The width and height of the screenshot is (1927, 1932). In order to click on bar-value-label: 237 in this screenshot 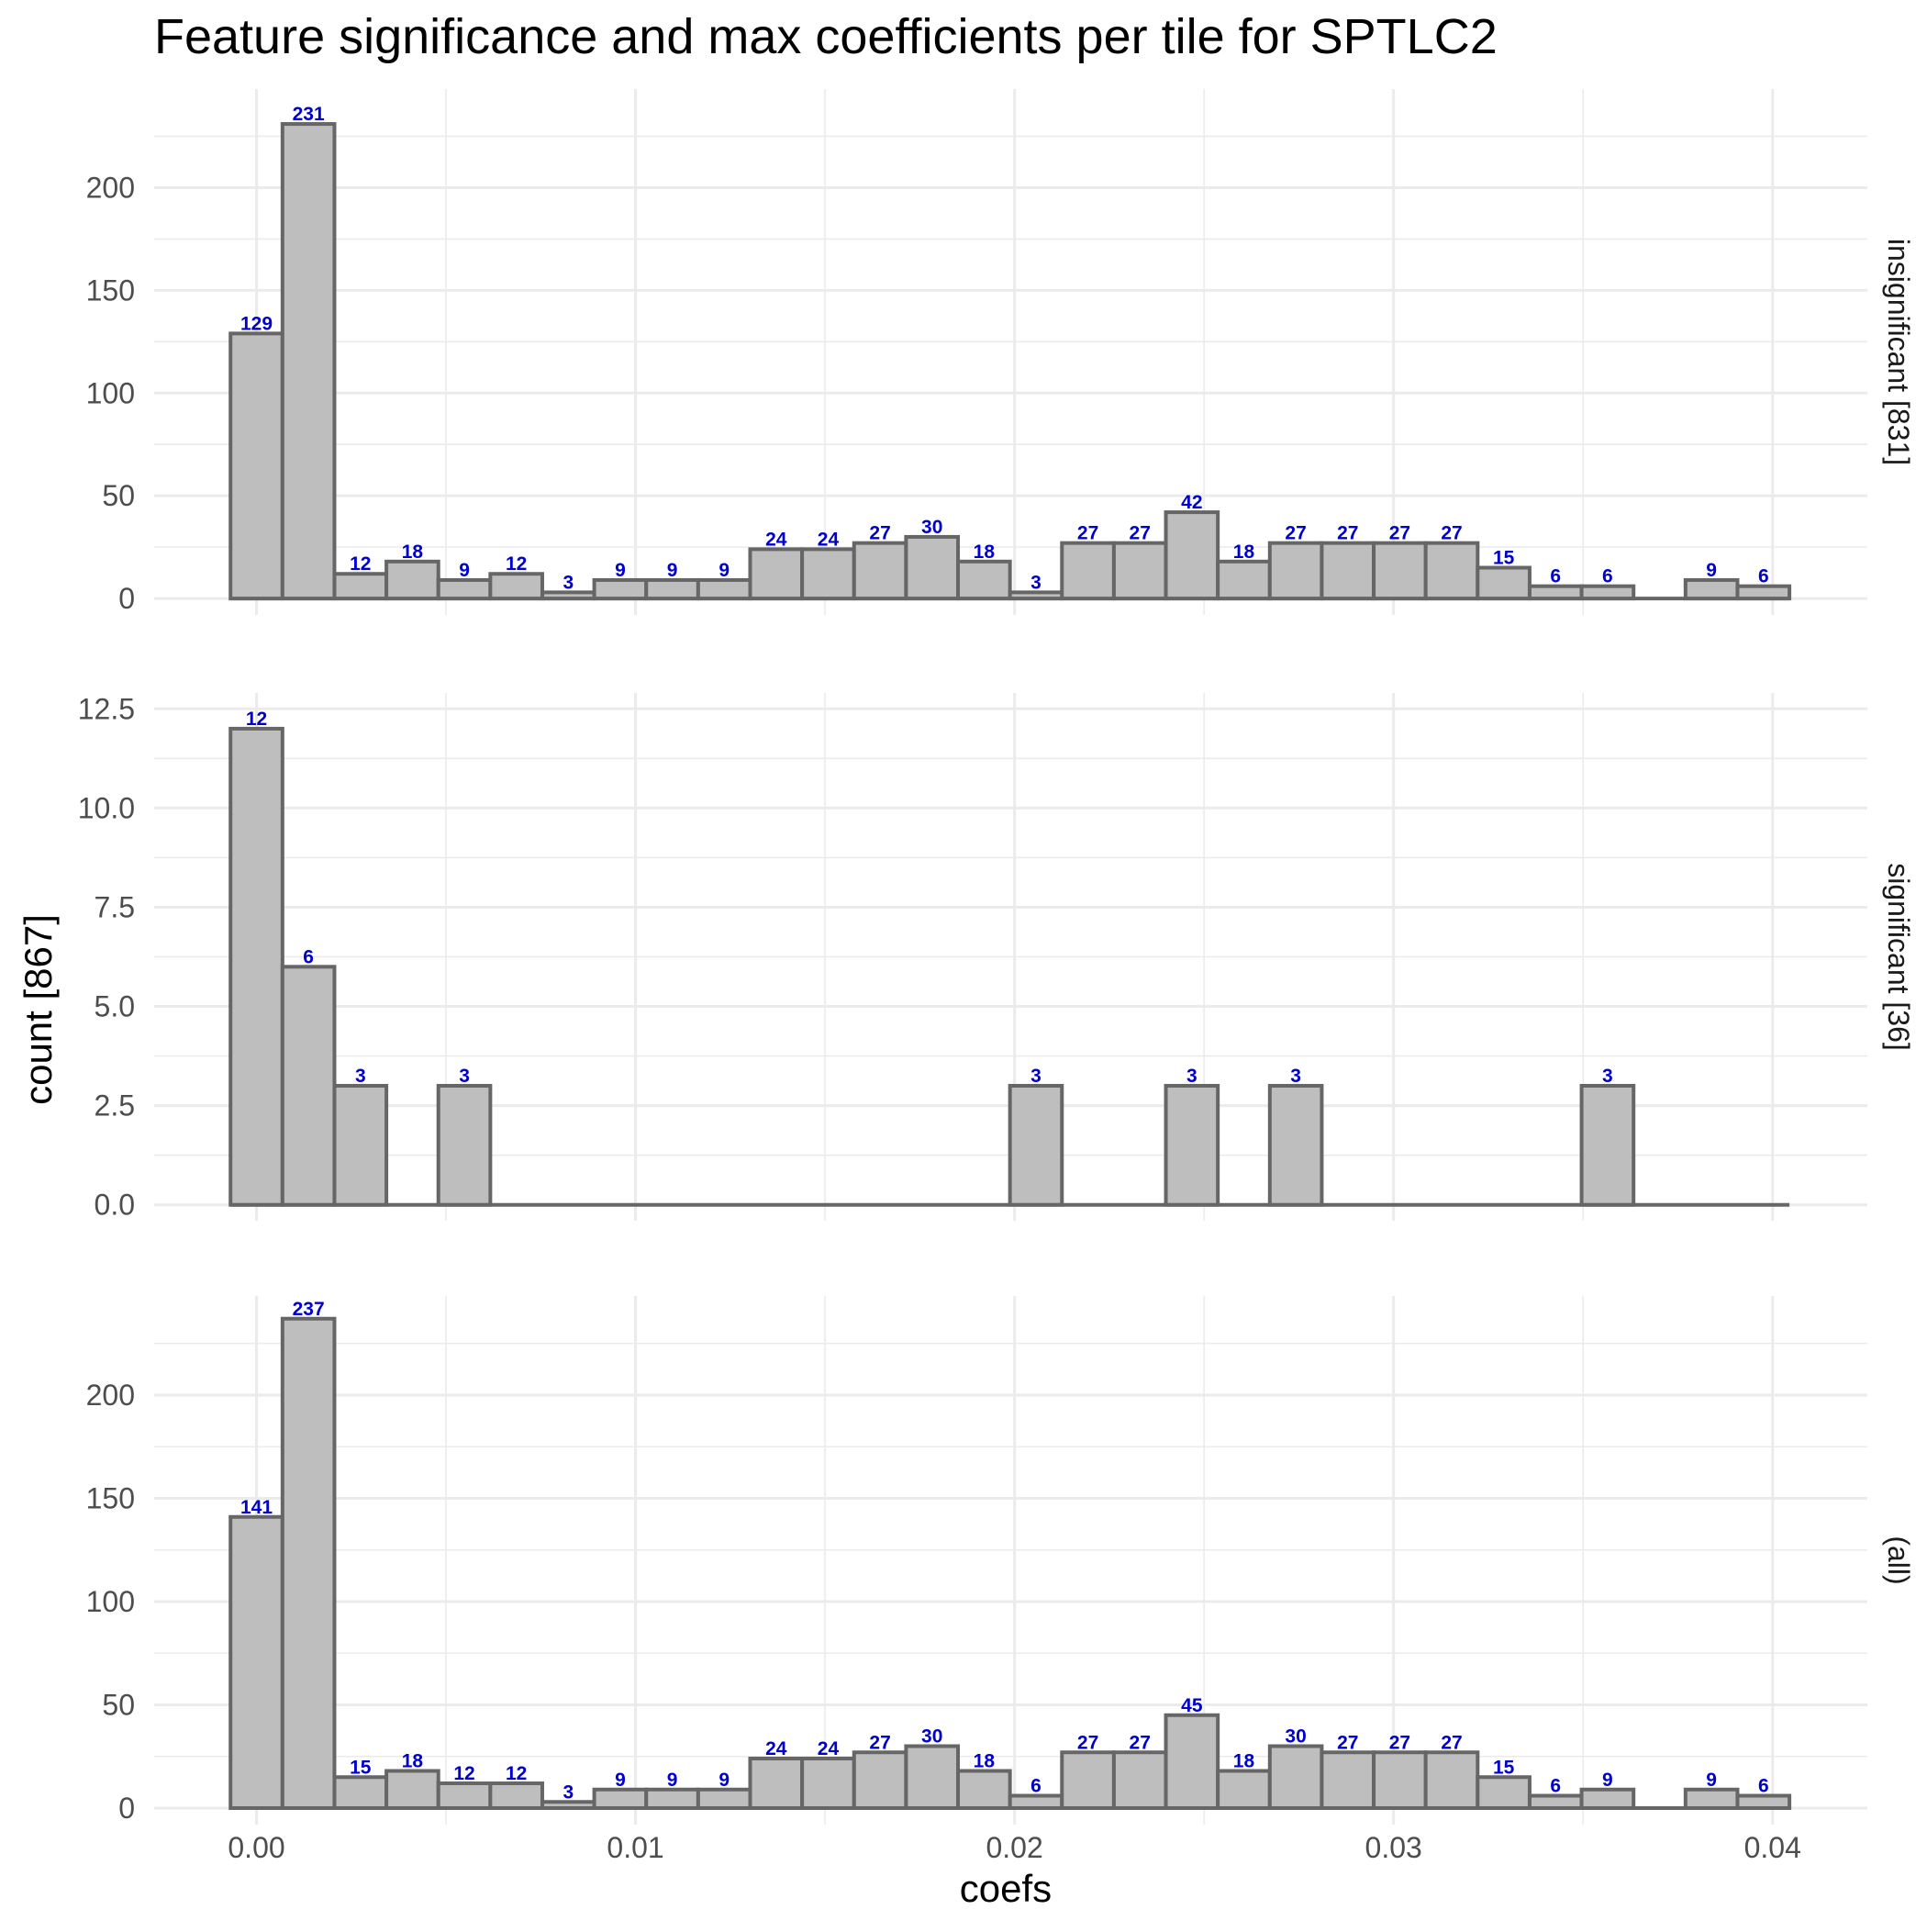, I will do `click(309, 1309)`.